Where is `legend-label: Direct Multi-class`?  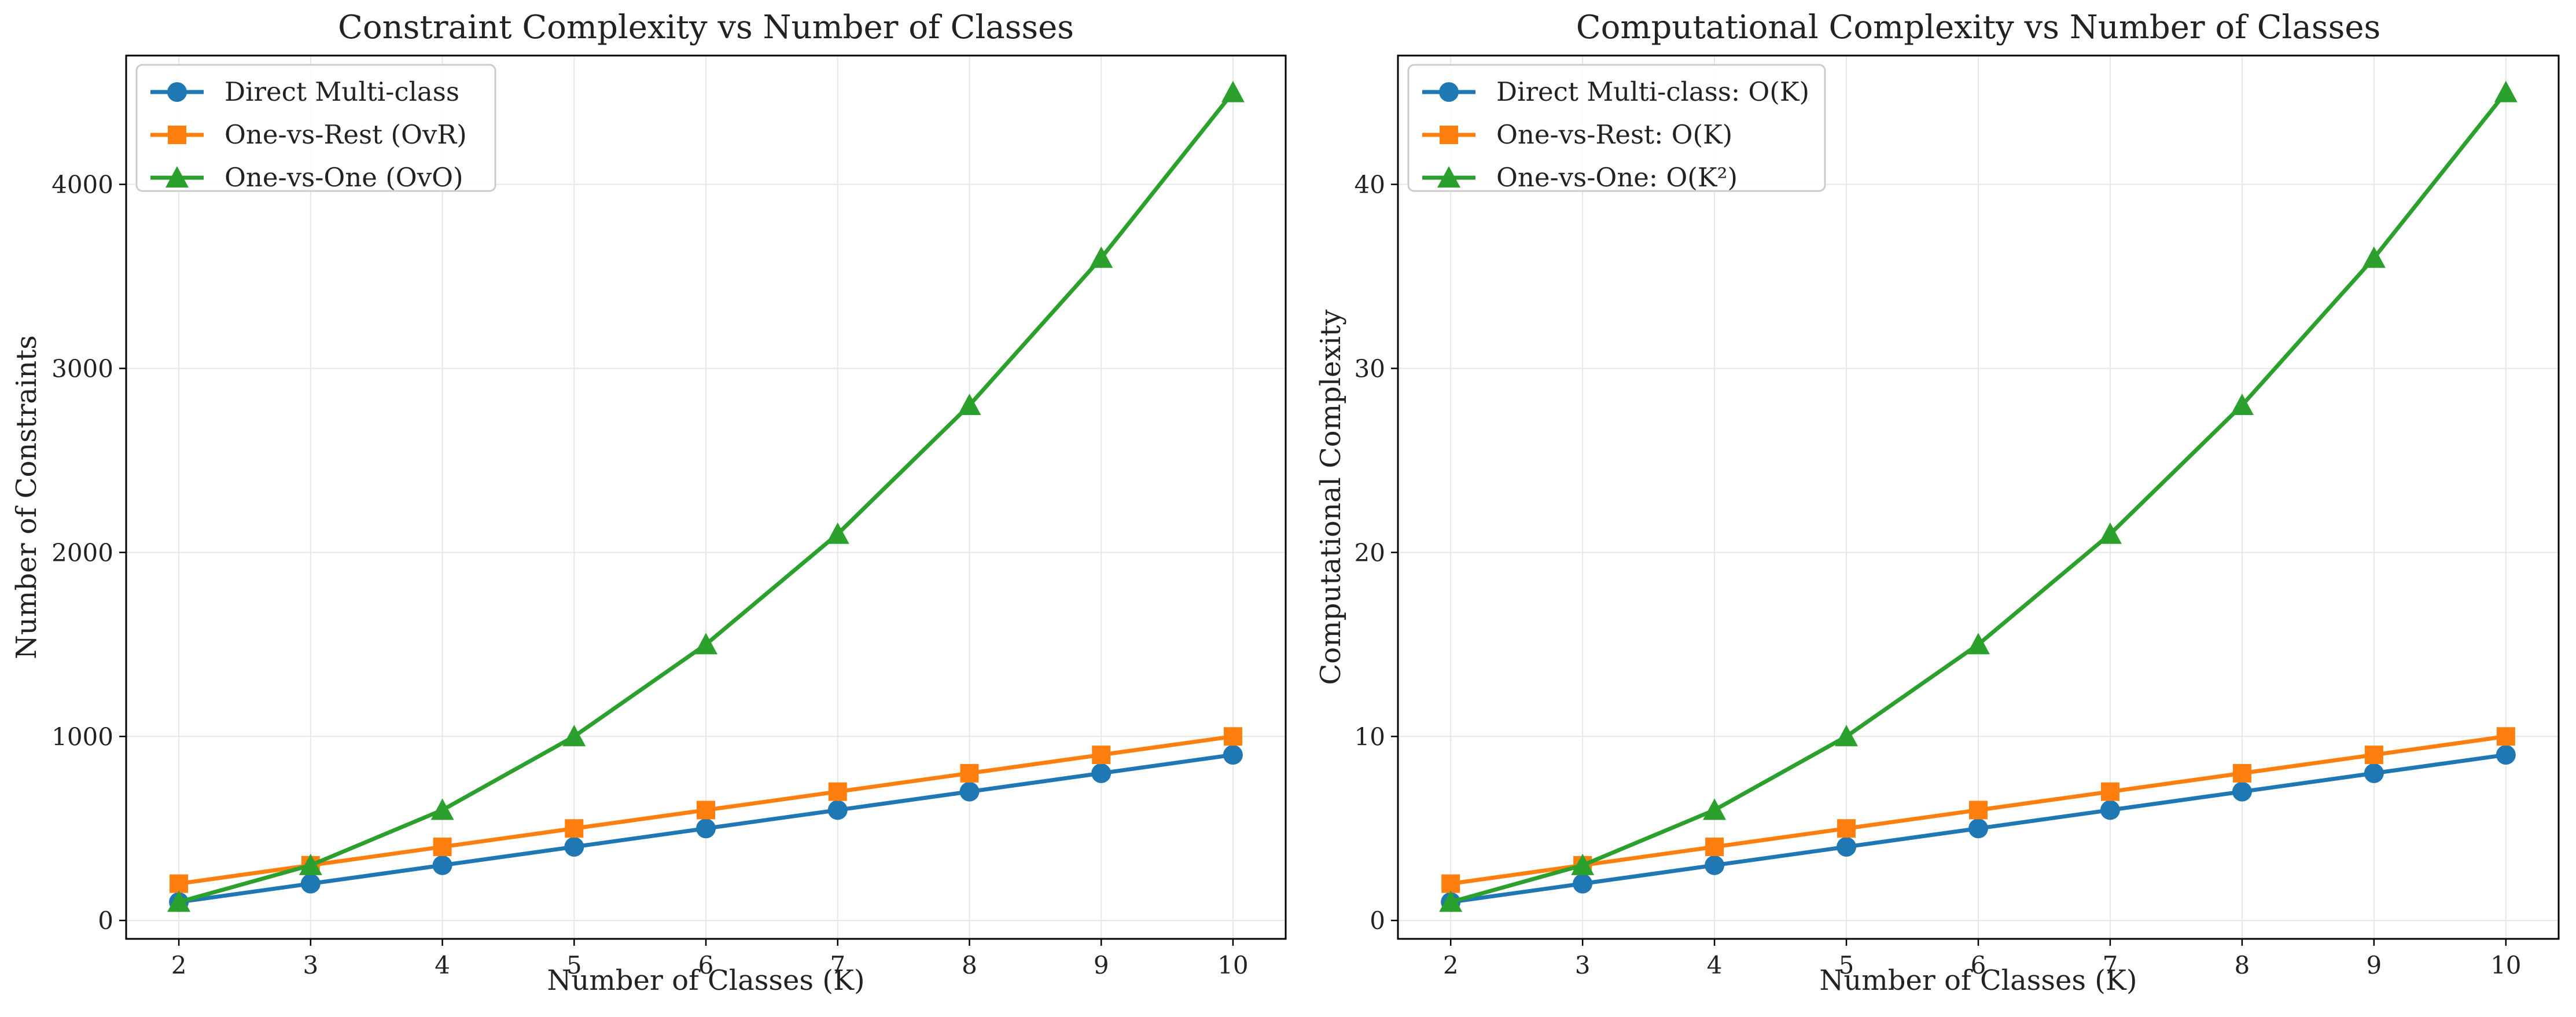 legend-label: Direct Multi-class is located at coordinates (342, 91).